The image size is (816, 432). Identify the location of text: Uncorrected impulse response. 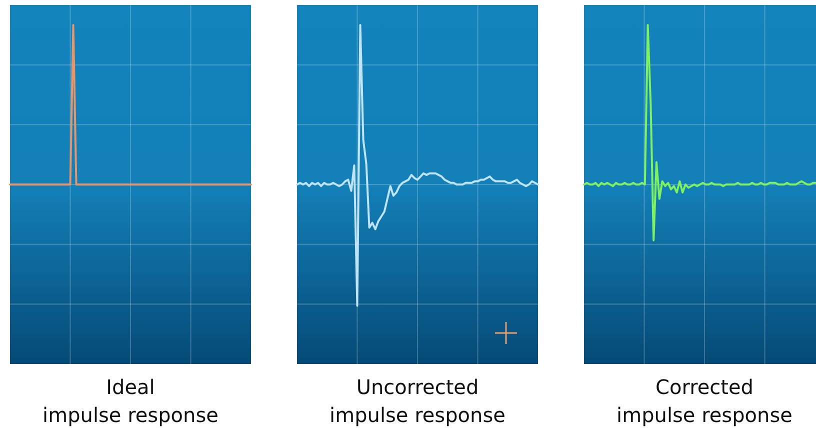
(418, 401).